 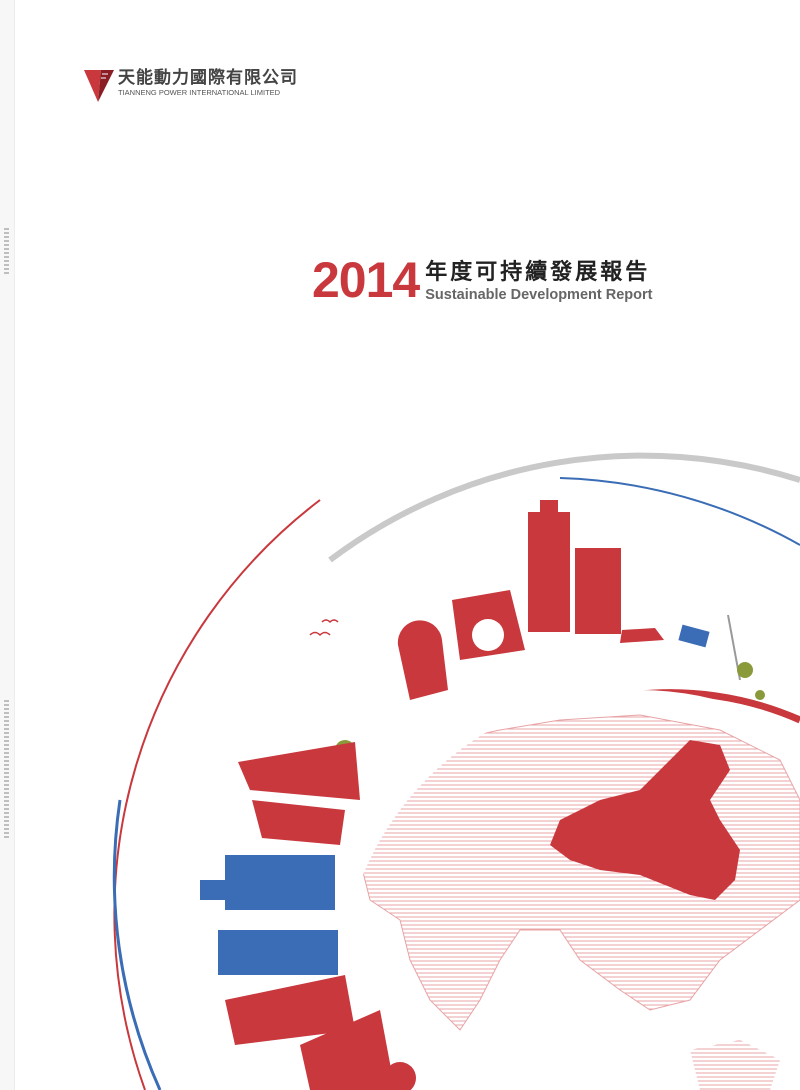 I want to click on skyline-buildings, so click(x=550, y=630).